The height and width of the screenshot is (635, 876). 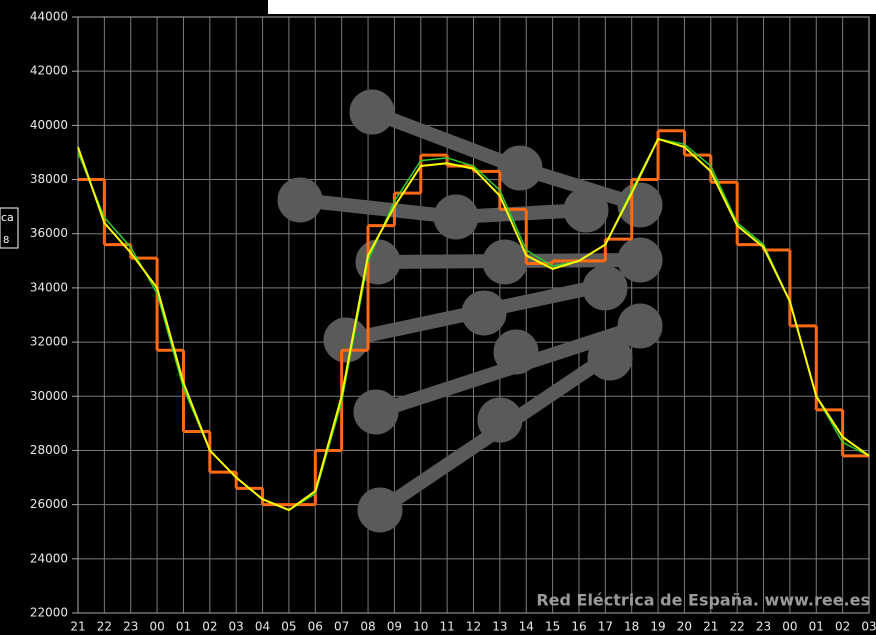 I want to click on x-tick-label: 18, so click(x=631, y=627).